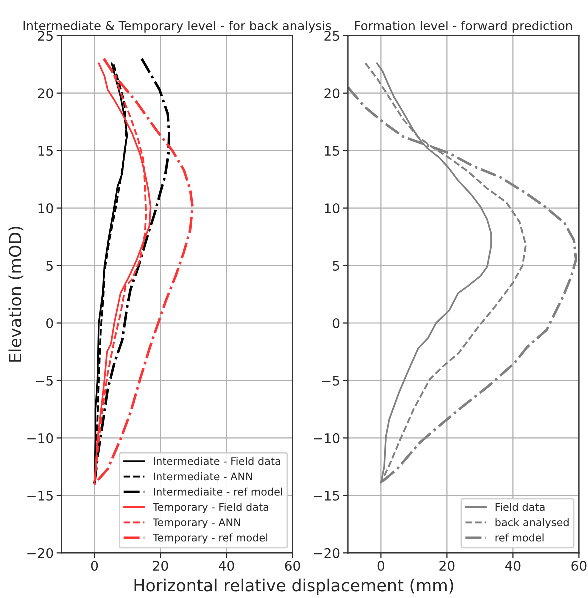  I want to click on legend-label: Temporary - Field data, so click(210, 508).